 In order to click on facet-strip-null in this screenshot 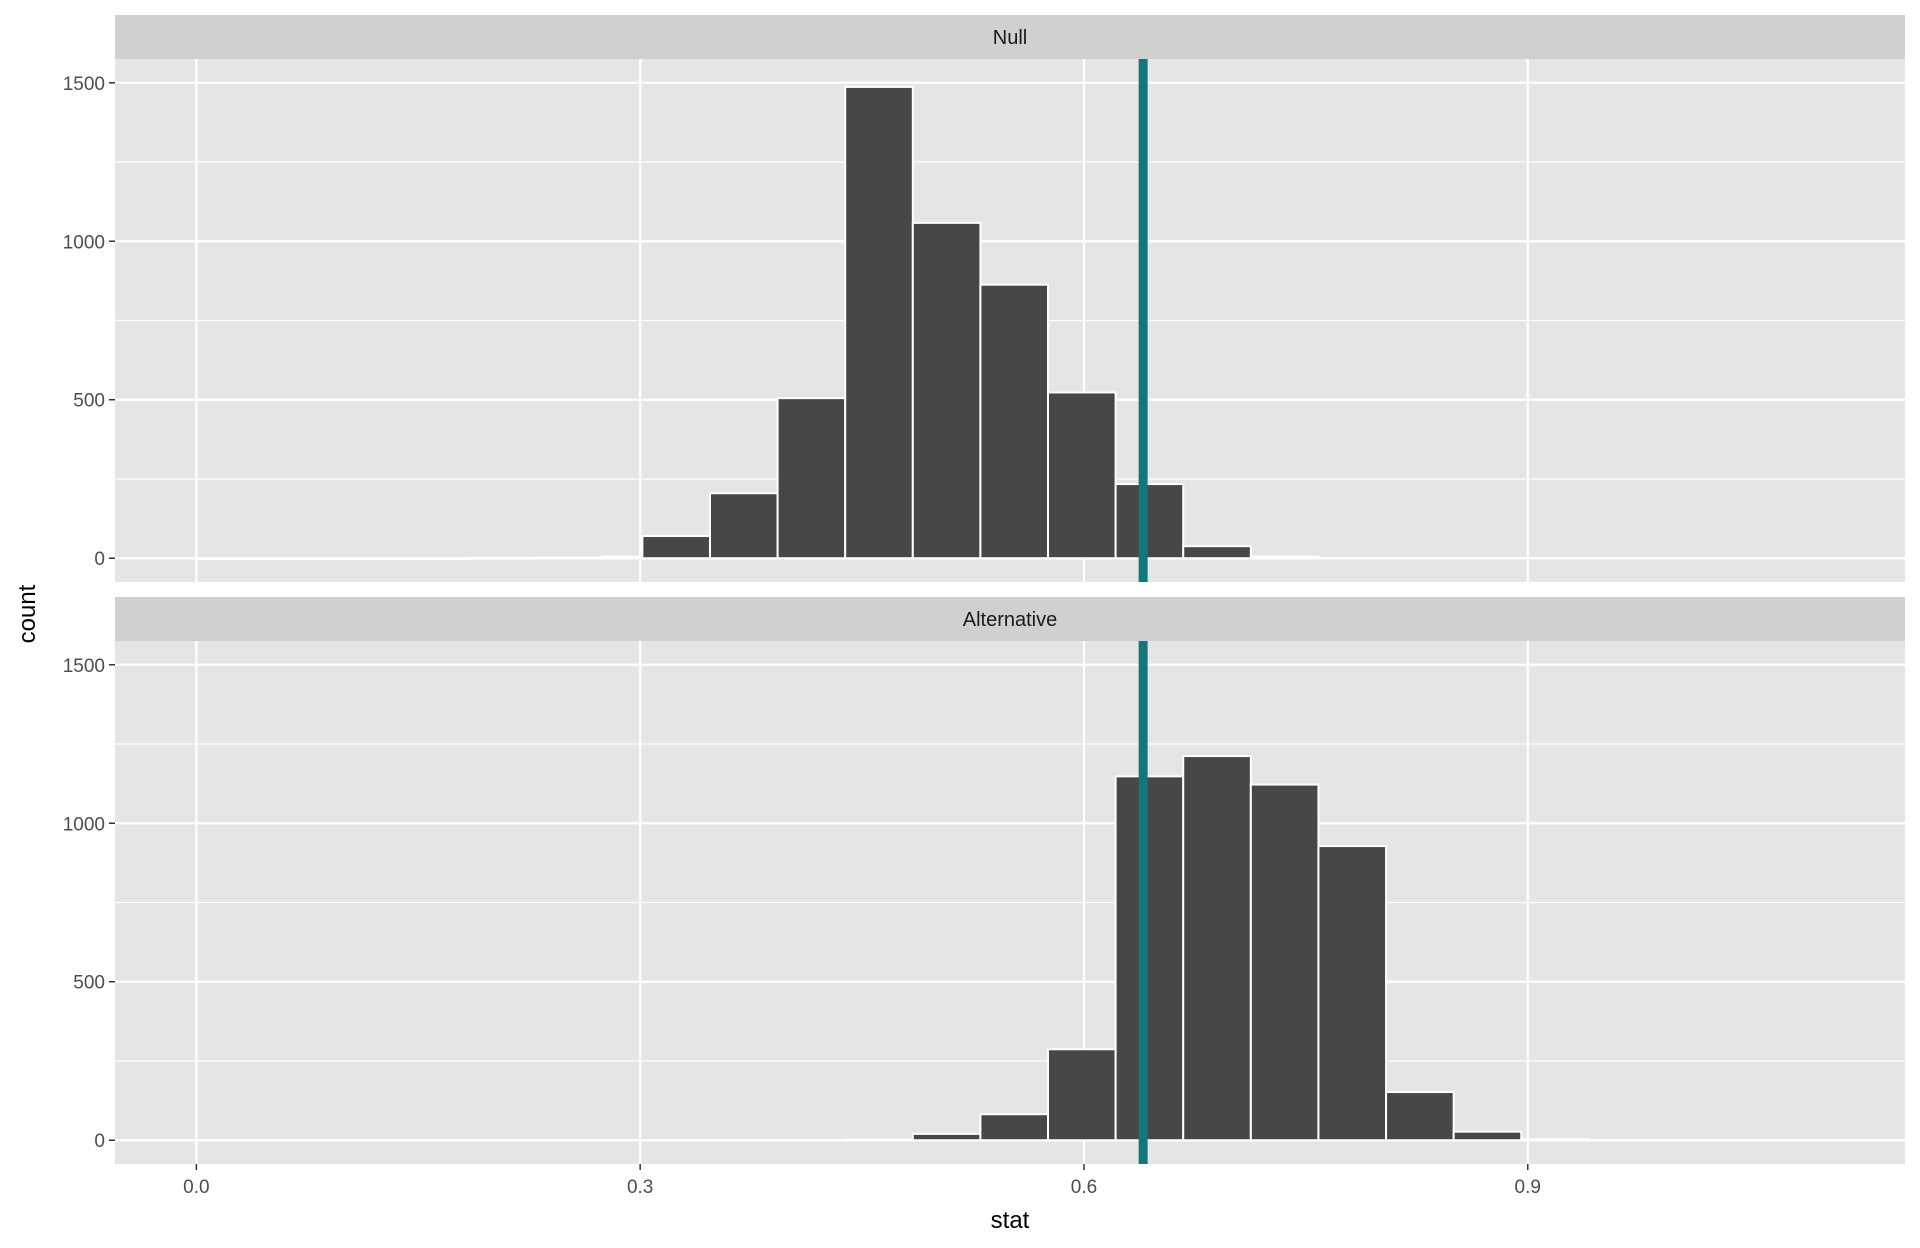, I will do `click(1010, 37)`.